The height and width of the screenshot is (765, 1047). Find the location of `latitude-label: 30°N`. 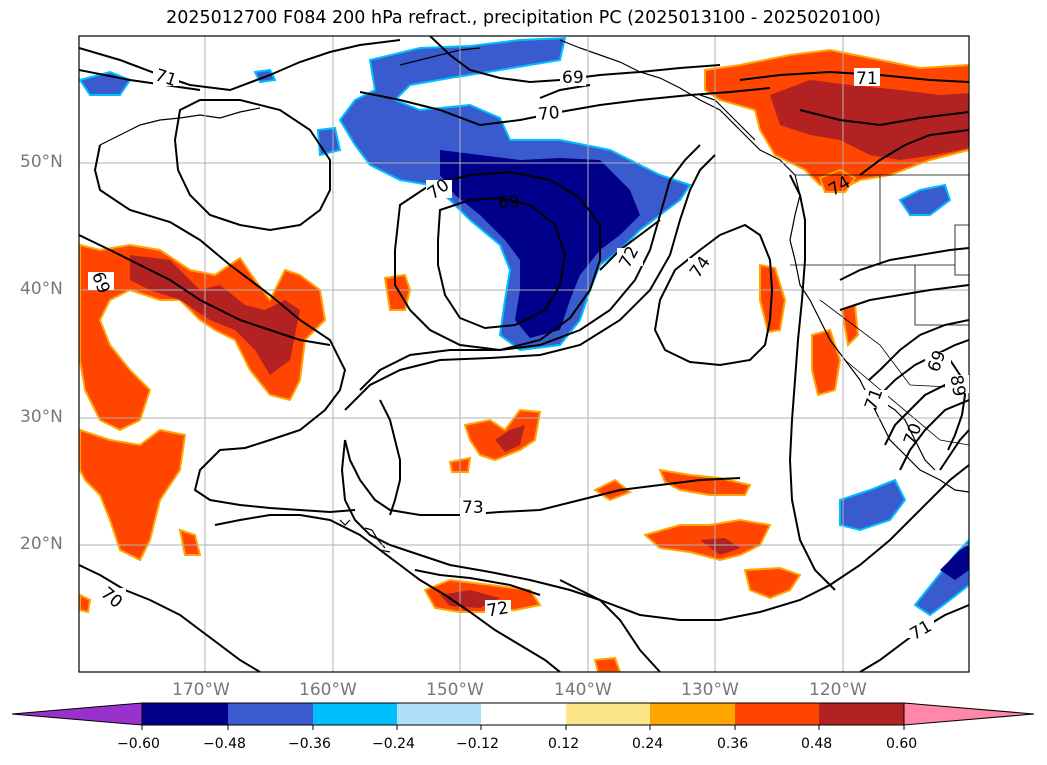

latitude-label: 30°N is located at coordinates (41, 417).